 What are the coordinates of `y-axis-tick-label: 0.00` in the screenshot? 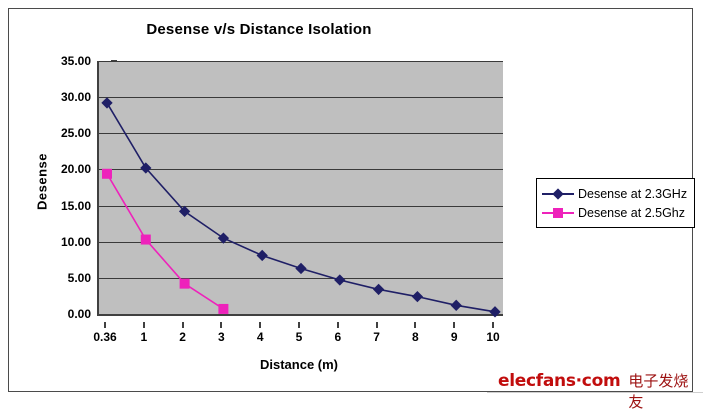 It's located at (79, 314).